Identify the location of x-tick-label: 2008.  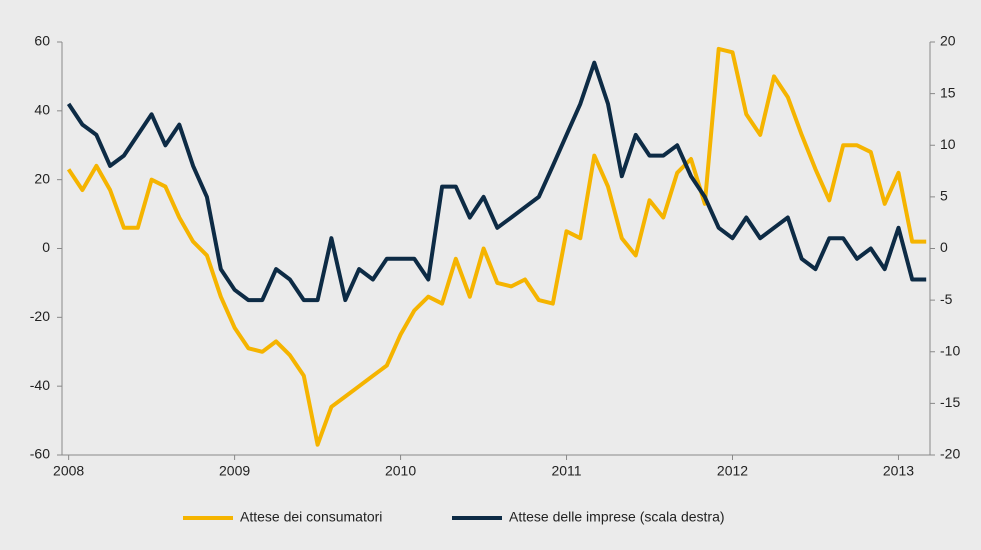
(68, 471).